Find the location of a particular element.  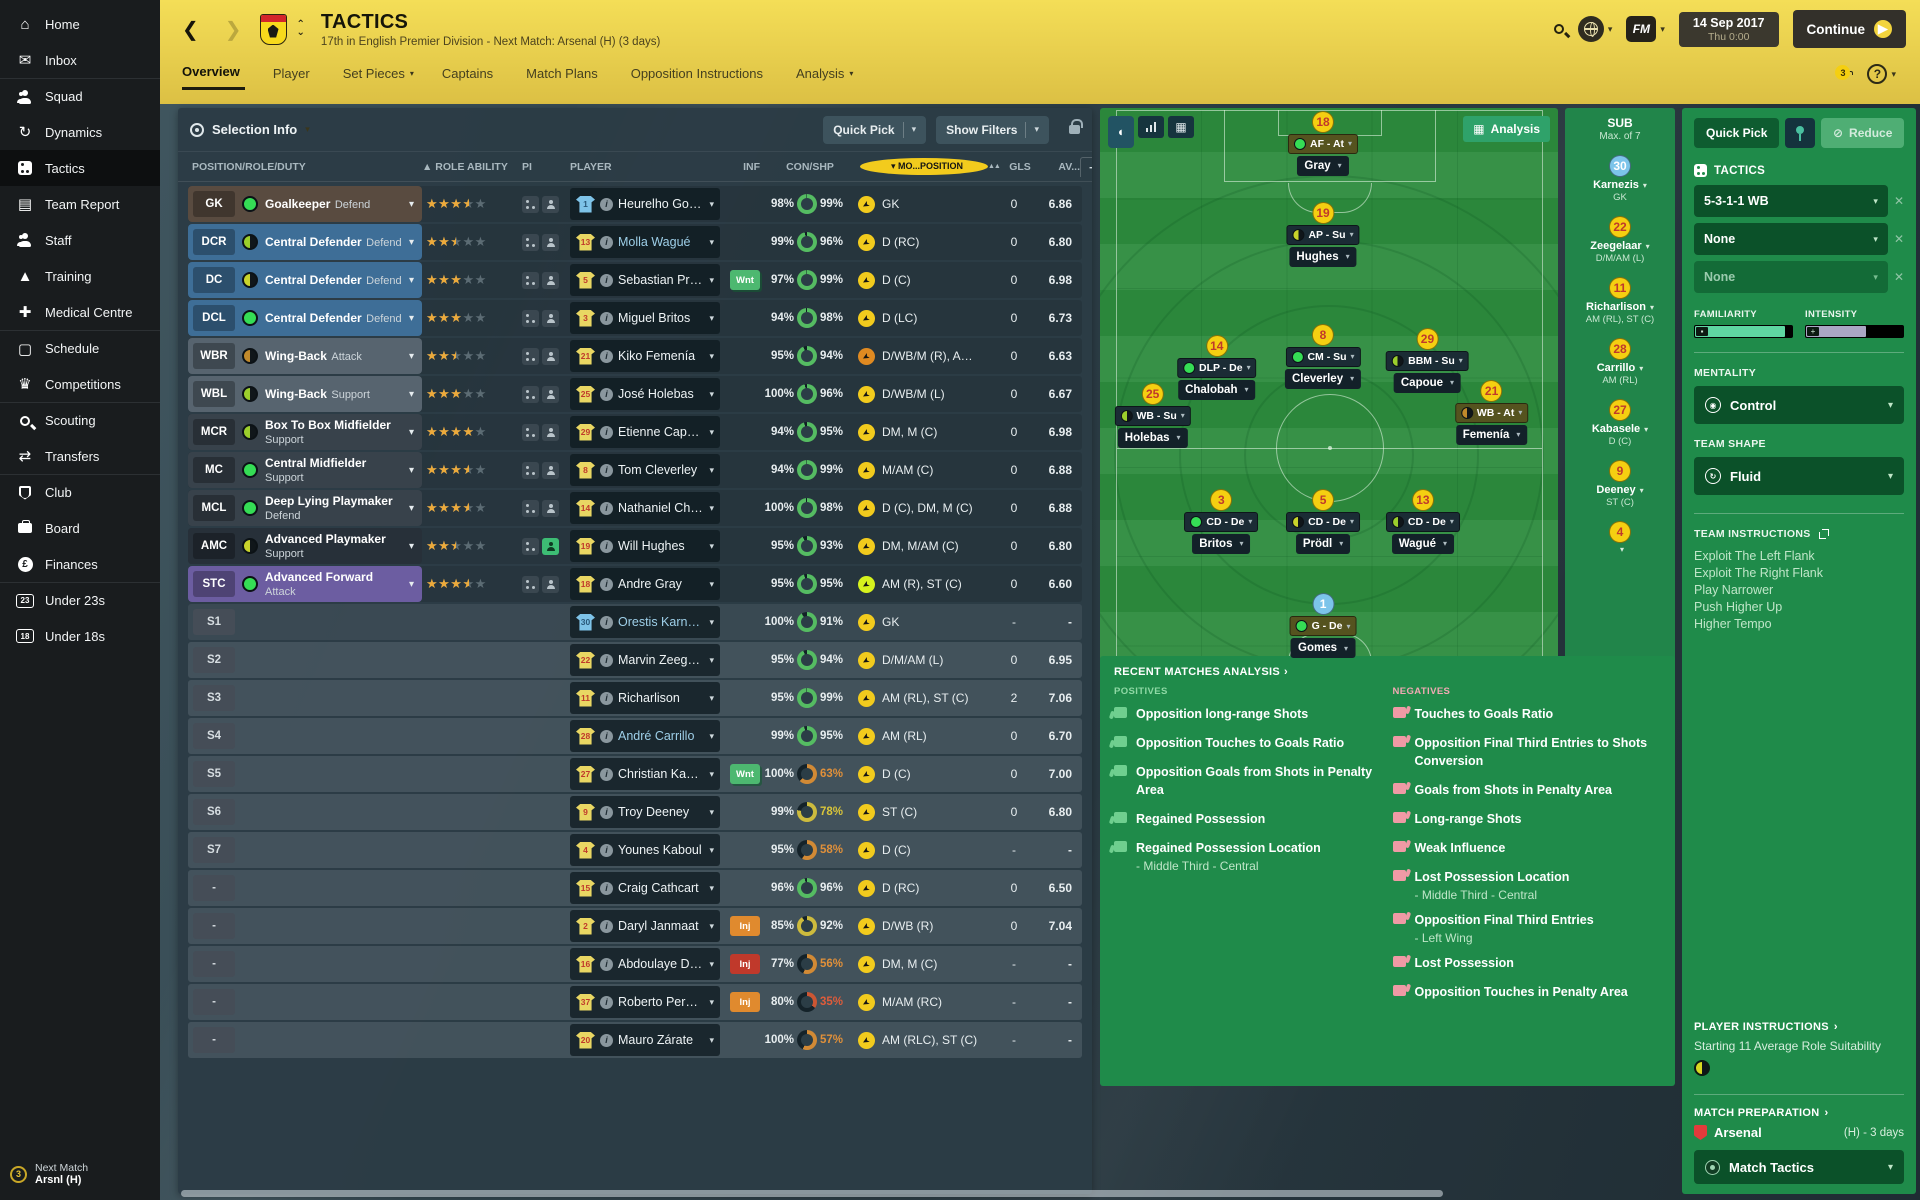

player-name-selector: Gomes ▾ is located at coordinates (1323, 648).